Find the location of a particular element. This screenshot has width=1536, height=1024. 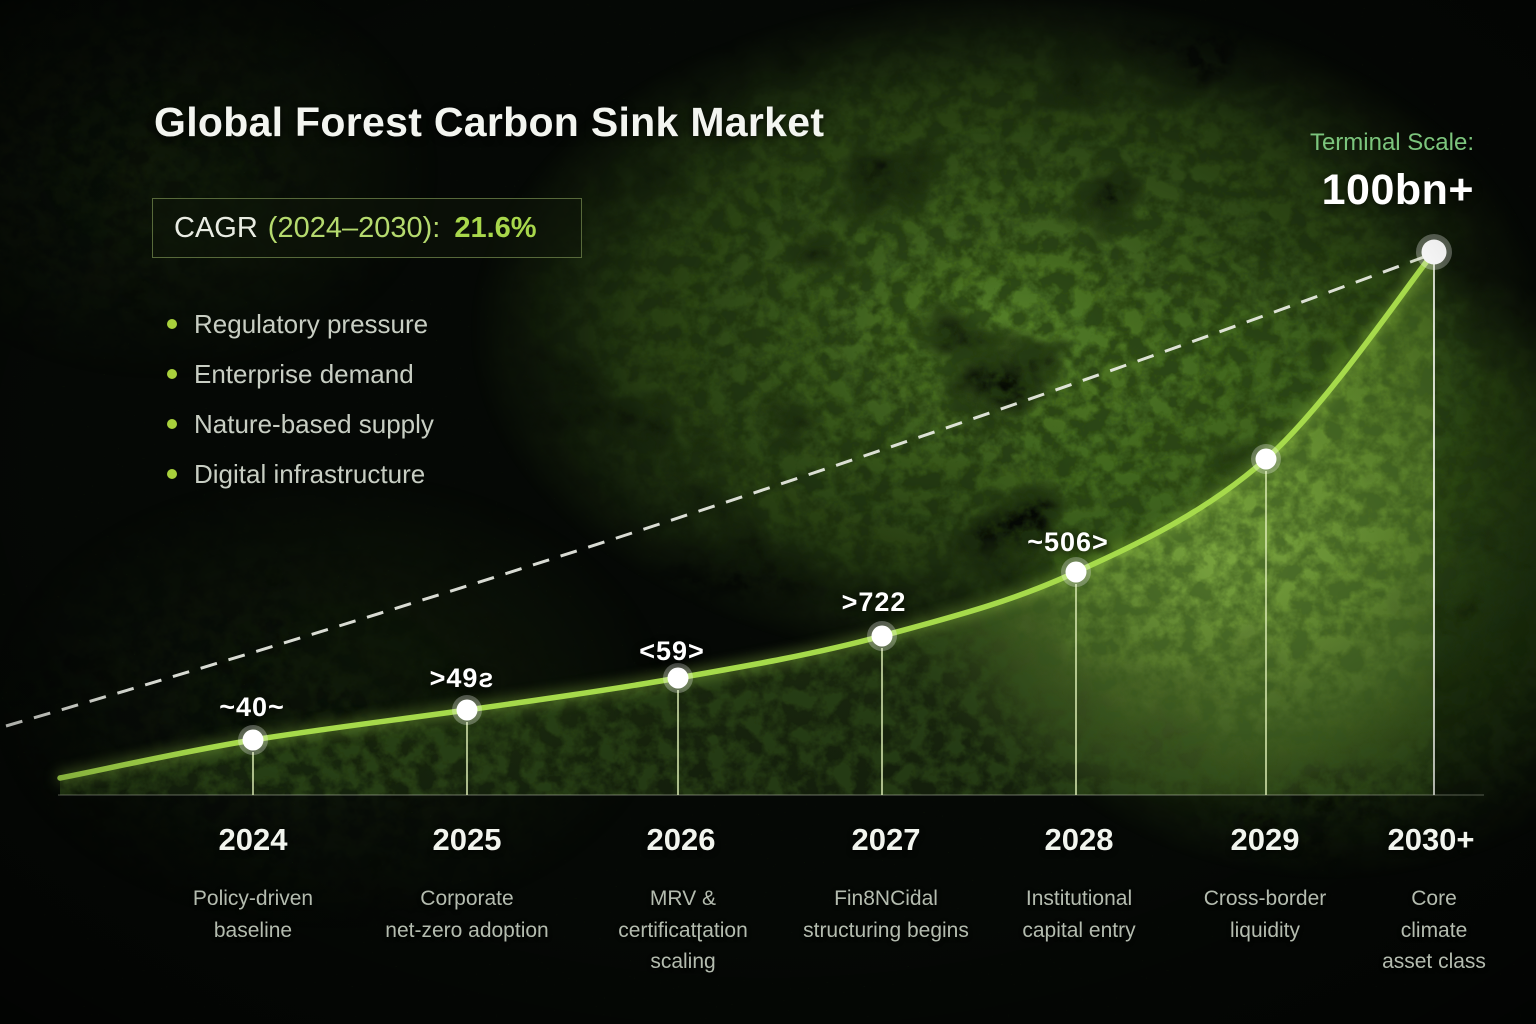

milestone-2029: Cross-border liquidity is located at coordinates (1265, 914).